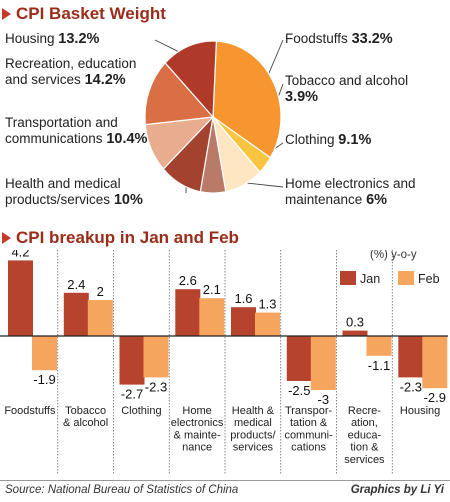 The height and width of the screenshot is (502, 450). I want to click on bar-value-label: -1.9, so click(44, 379).